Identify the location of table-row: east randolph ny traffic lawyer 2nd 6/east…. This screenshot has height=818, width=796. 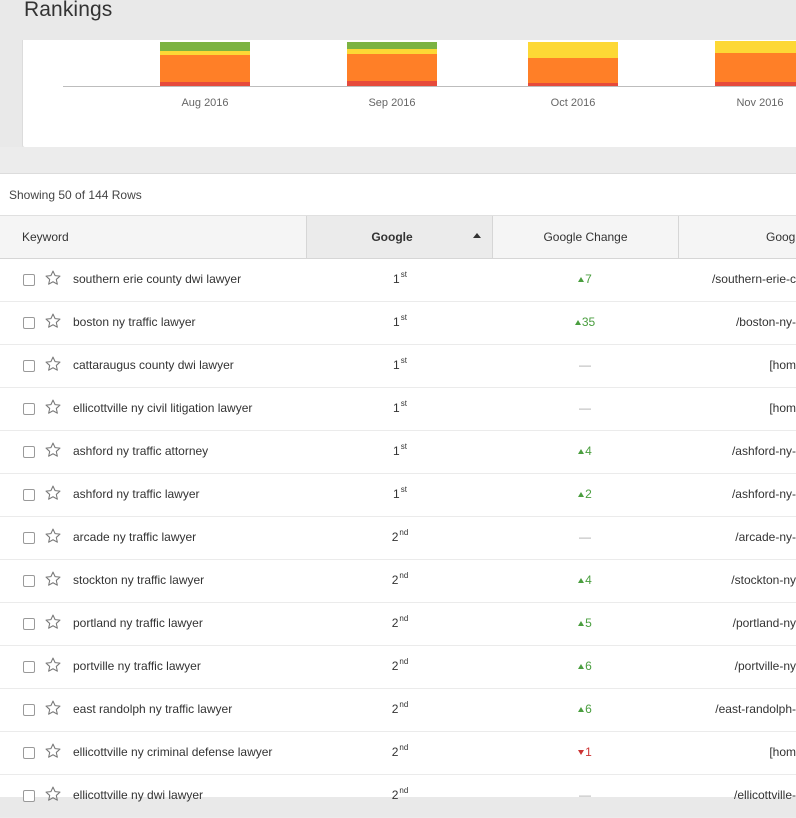
(398, 710).